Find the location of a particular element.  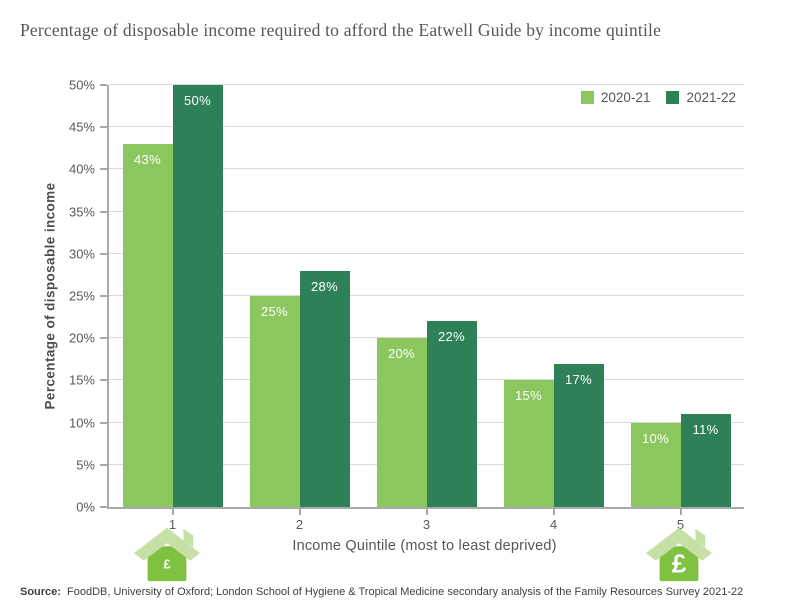

legend-item-2021-22: 2021-22 is located at coordinates (701, 97).